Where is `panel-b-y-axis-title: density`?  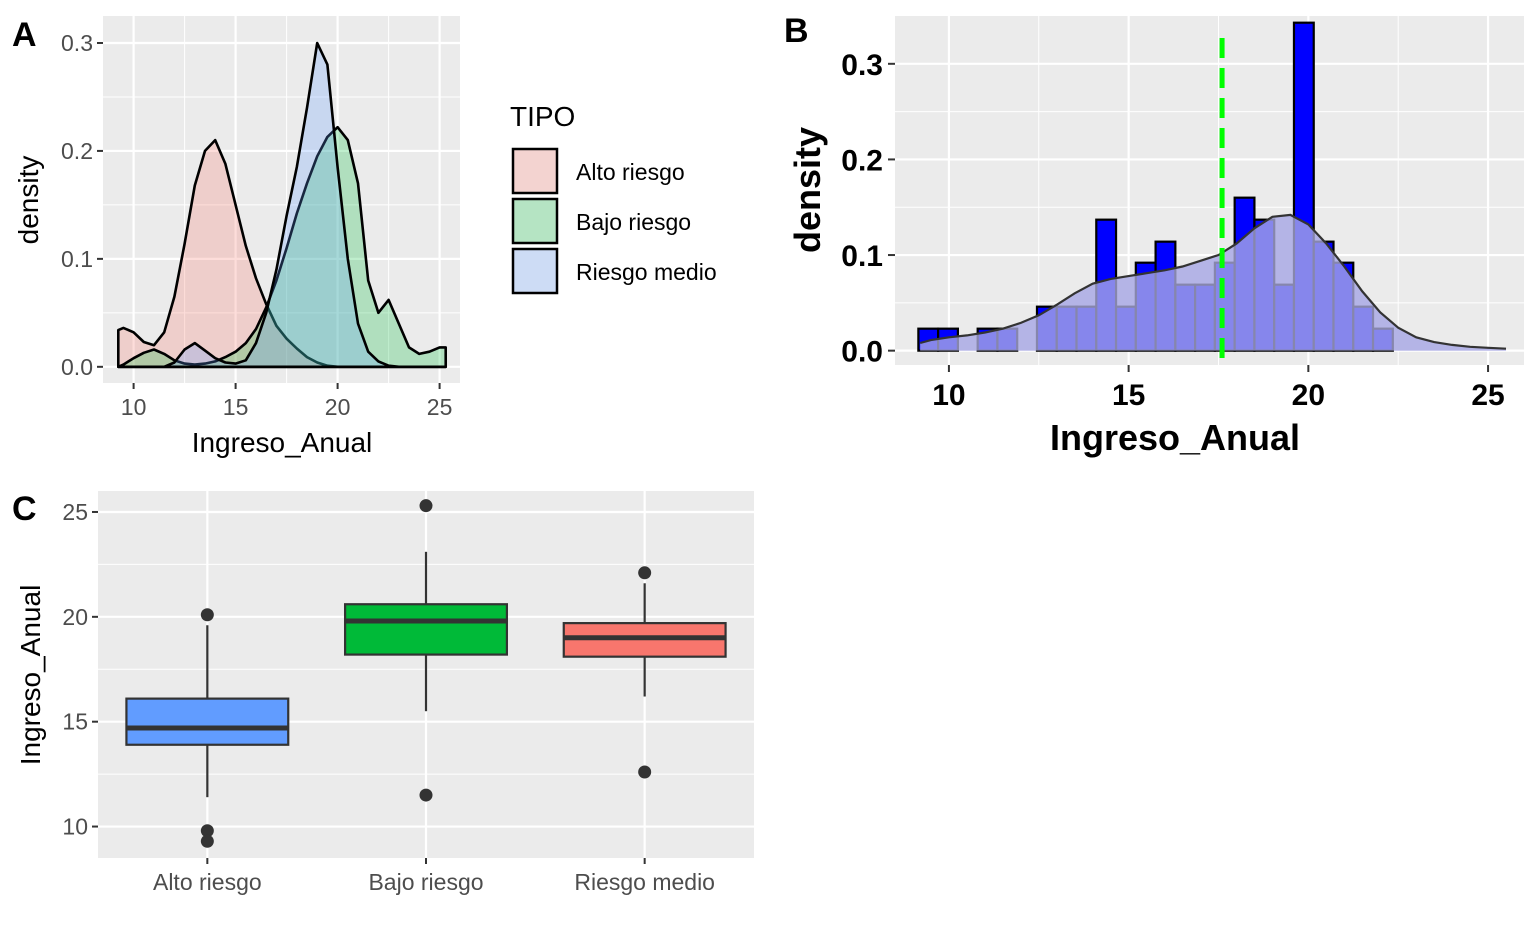 panel-b-y-axis-title: density is located at coordinates (807, 190).